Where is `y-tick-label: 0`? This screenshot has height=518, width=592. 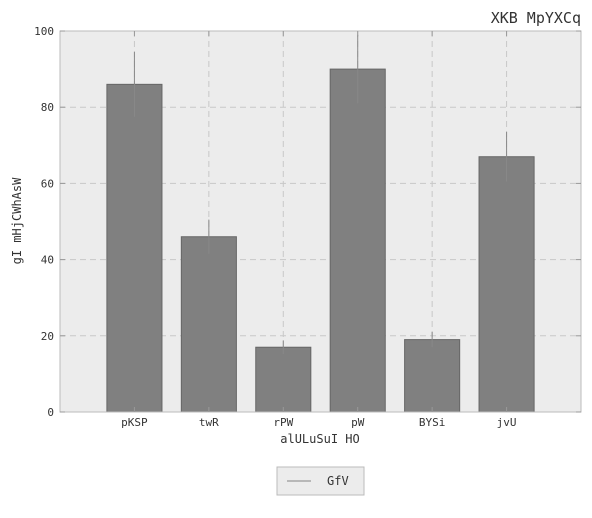 y-tick-label: 0 is located at coordinates (50, 412).